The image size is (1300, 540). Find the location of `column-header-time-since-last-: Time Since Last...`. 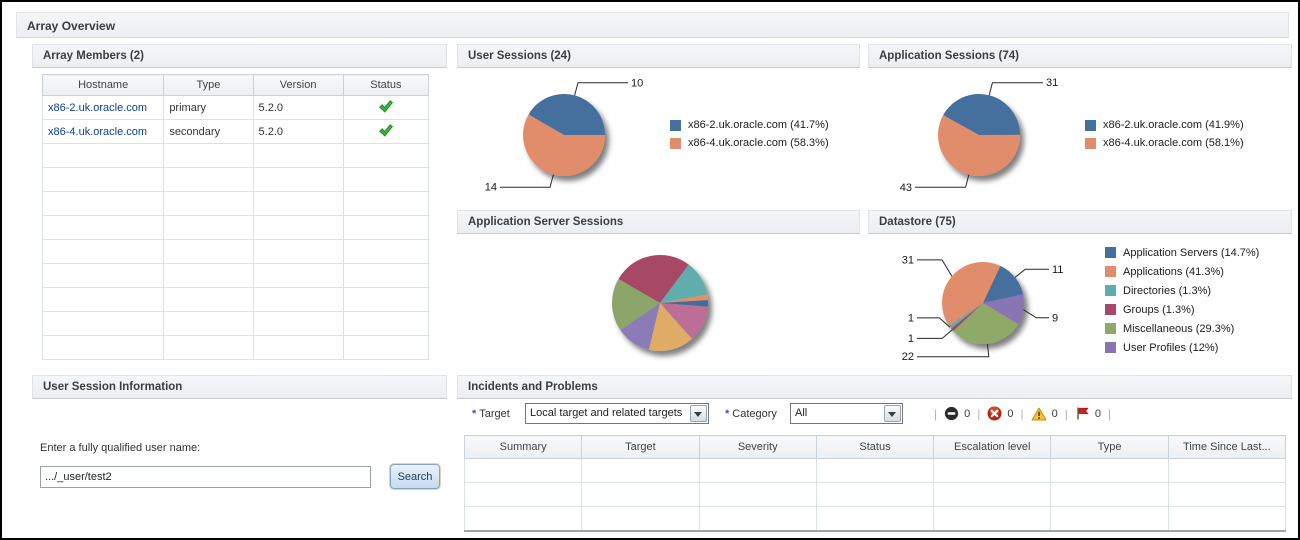

column-header-time-since-last-: Time Since Last... is located at coordinates (1227, 447).